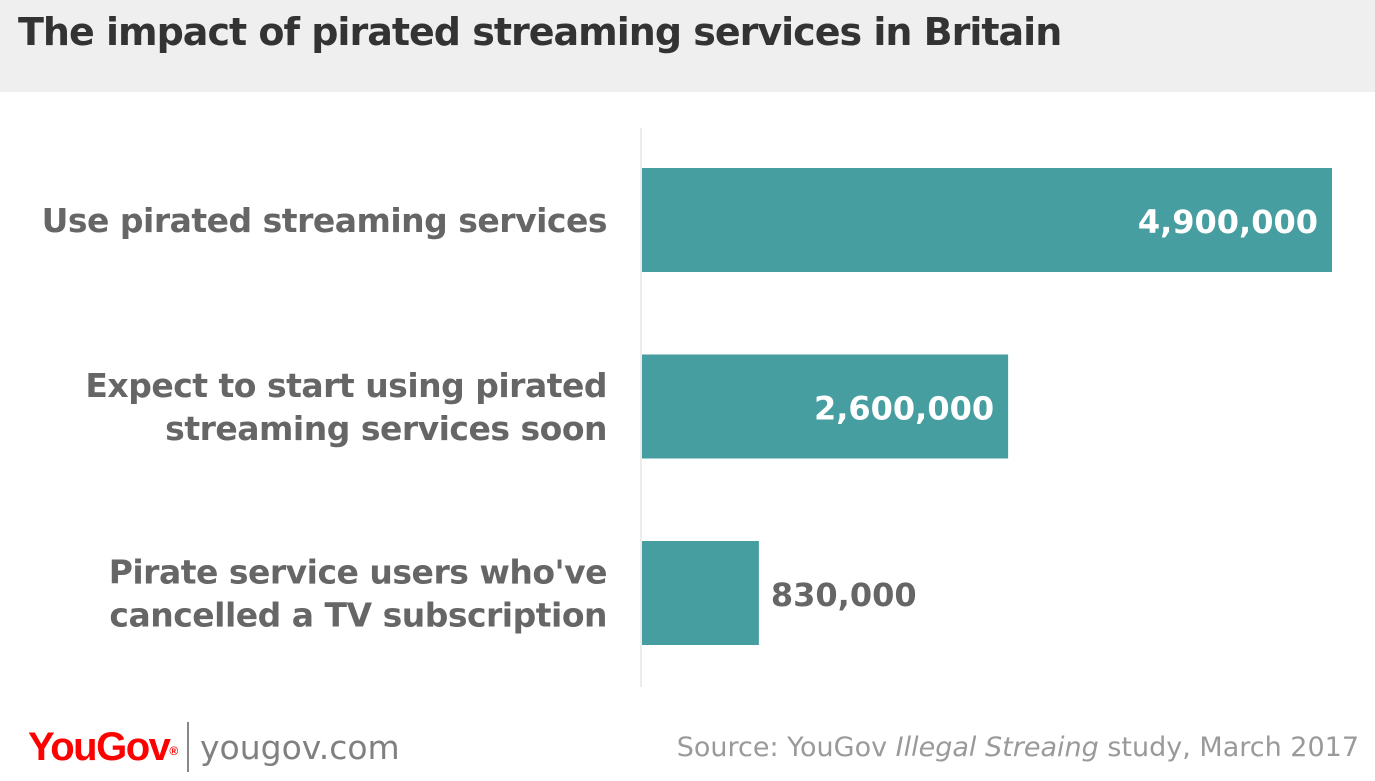 This screenshot has height=781, width=1375. What do you see at coordinates (358, 571) in the screenshot?
I see `category-label-3-line-1: Pirate service users who've` at bounding box center [358, 571].